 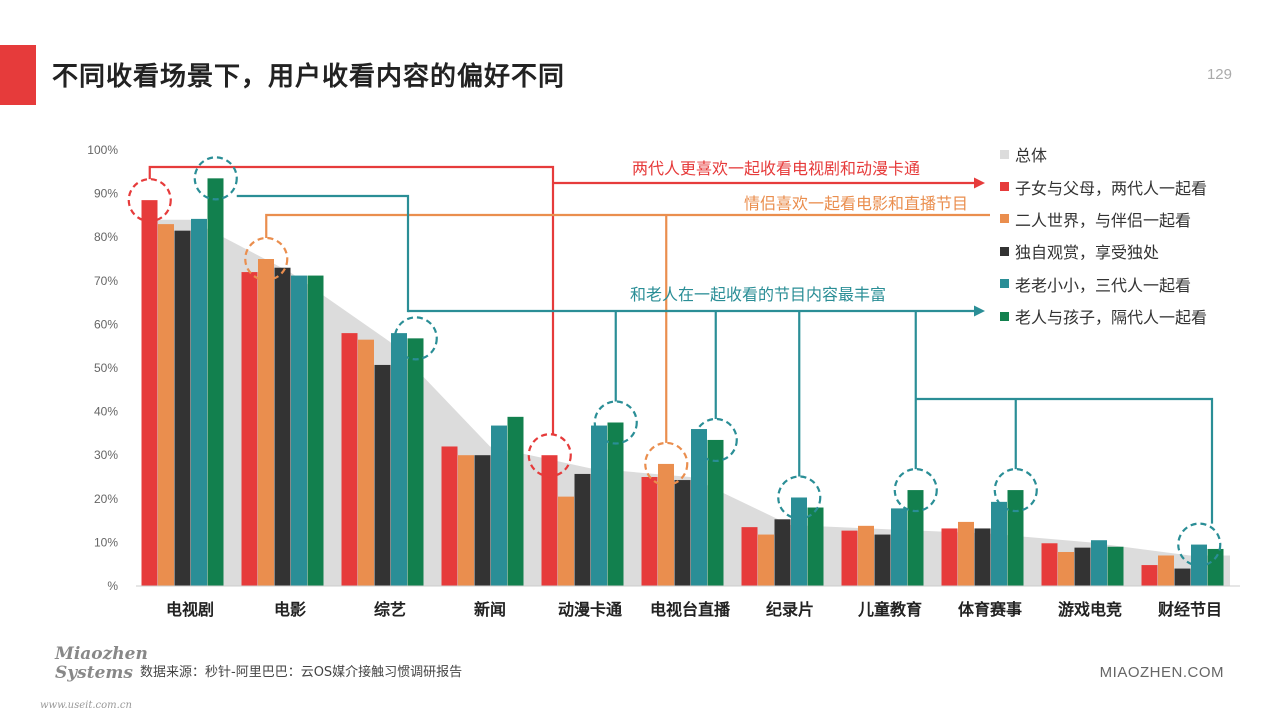 What do you see at coordinates (856, 203) in the screenshot?
I see `annotation-text: 情侣喜欢一起看电影和直播节目` at bounding box center [856, 203].